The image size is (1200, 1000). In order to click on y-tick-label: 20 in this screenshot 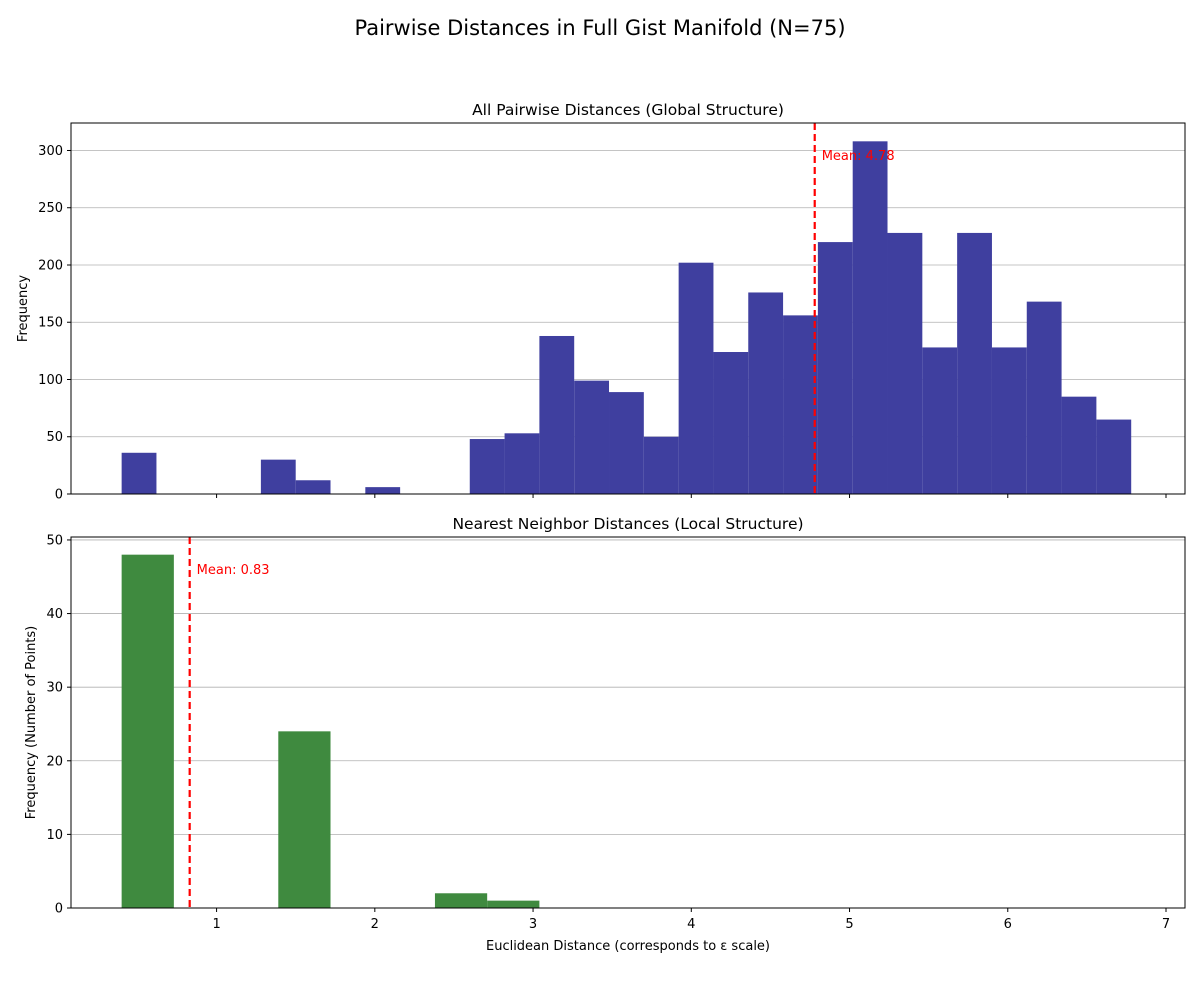, I will do `click(54, 761)`.